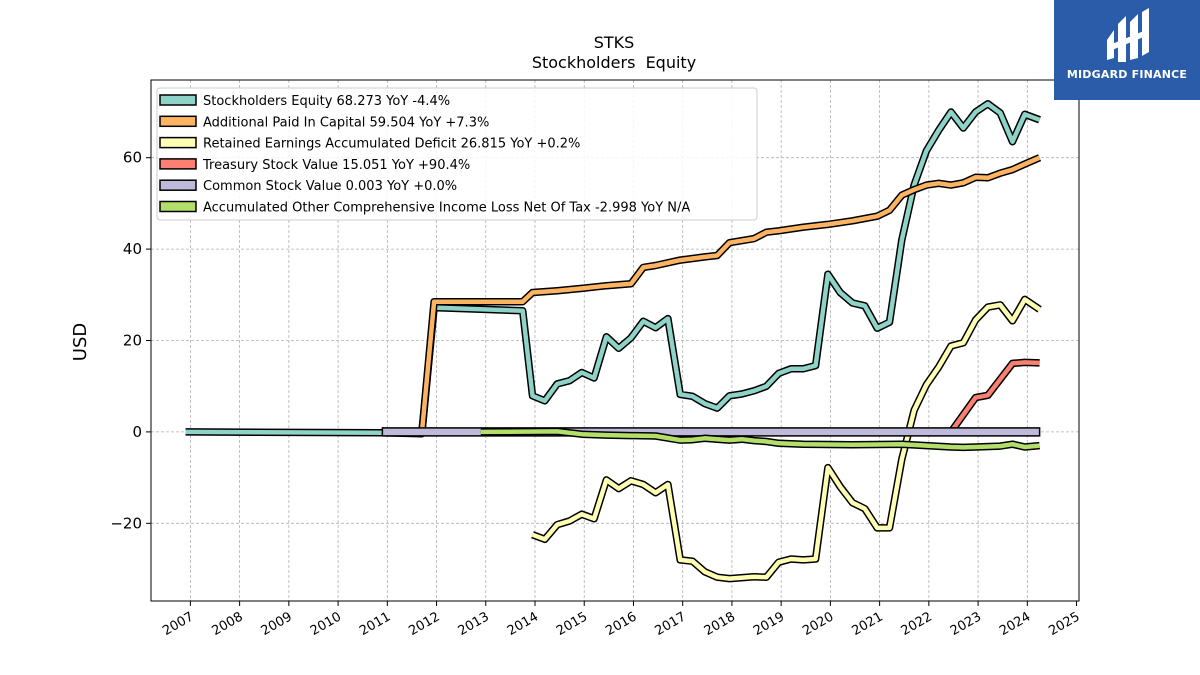  What do you see at coordinates (336, 165) in the screenshot?
I see `legend-label: Treasury Stock Value 15.051 YoY +90.4%` at bounding box center [336, 165].